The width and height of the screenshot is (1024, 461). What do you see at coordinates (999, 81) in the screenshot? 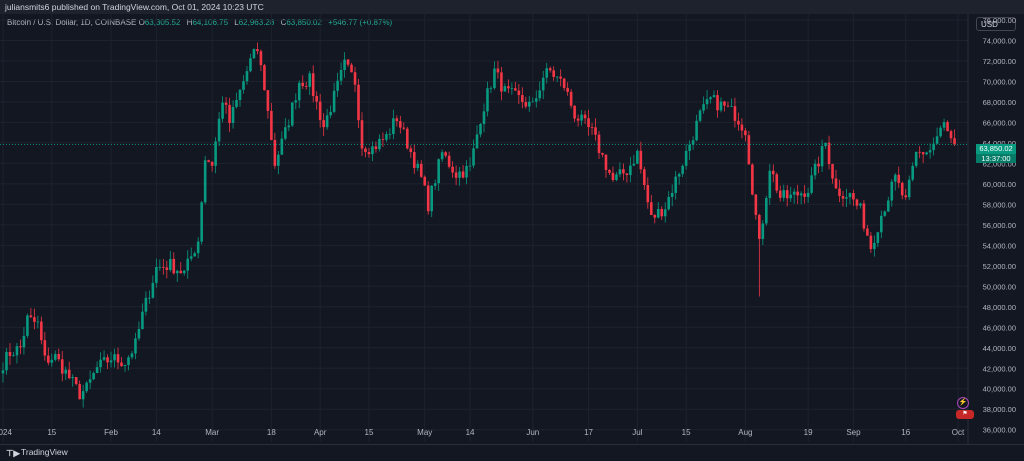
I see `y-tick-label: 70,000.00` at bounding box center [999, 81].